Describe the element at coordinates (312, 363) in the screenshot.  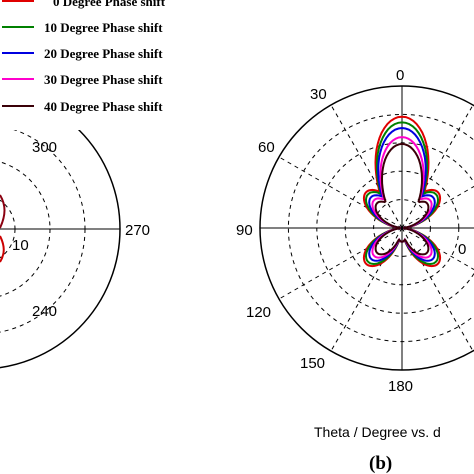
I see `theta-tick-label: 150` at that location.